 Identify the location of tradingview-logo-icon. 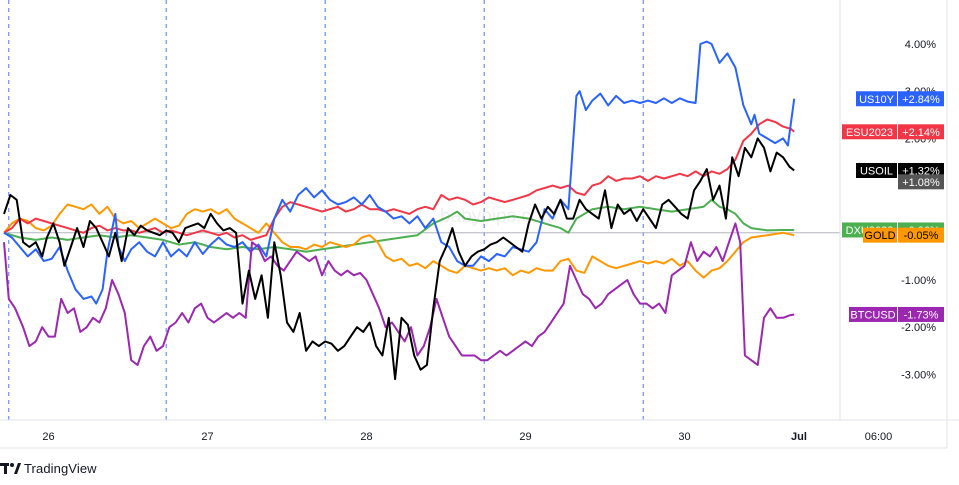
(10, 468).